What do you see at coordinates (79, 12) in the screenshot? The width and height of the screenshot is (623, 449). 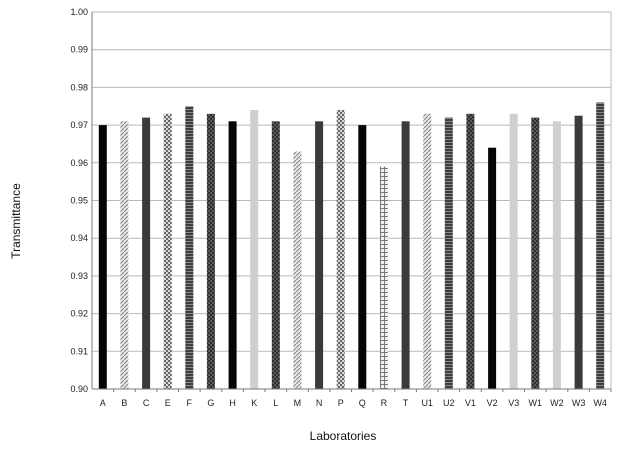 I see `y-tick-label: 1.00` at bounding box center [79, 12].